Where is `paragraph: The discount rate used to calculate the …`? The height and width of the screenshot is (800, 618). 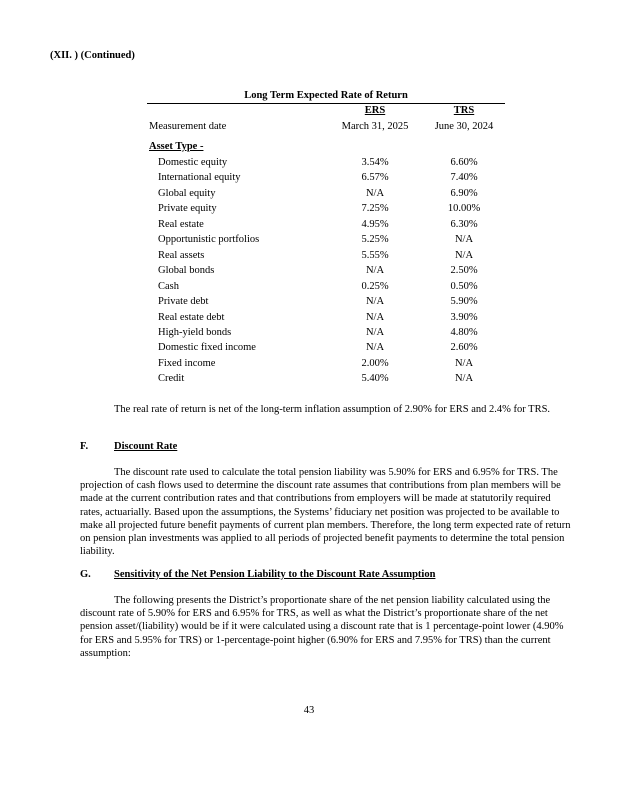
paragraph: The discount rate used to calculate the … is located at coordinates (325, 512).